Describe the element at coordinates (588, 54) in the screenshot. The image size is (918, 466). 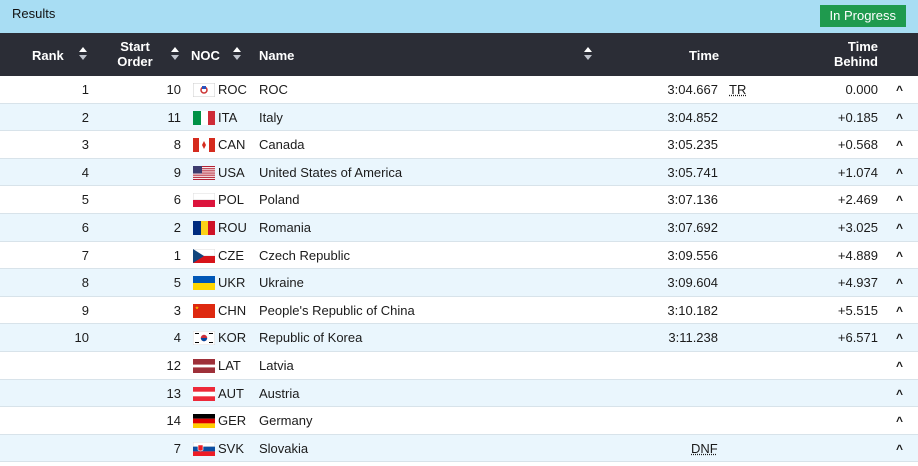
I see `sort-name-icon` at that location.